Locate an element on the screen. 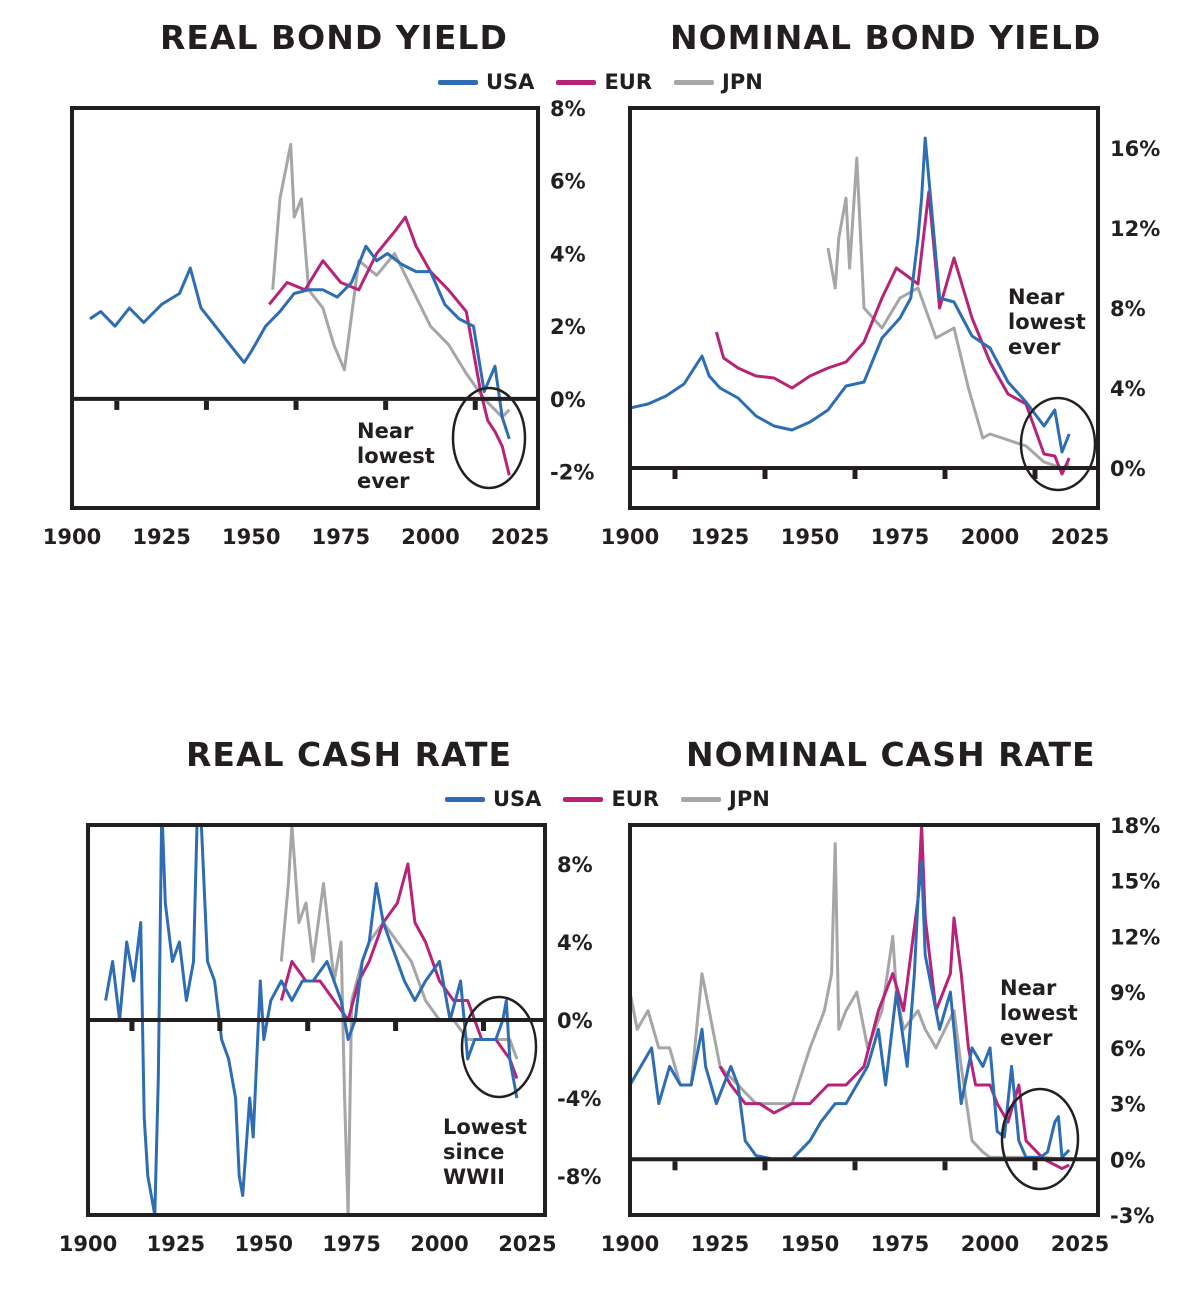  y-tick-label: -2% is located at coordinates (572, 473).